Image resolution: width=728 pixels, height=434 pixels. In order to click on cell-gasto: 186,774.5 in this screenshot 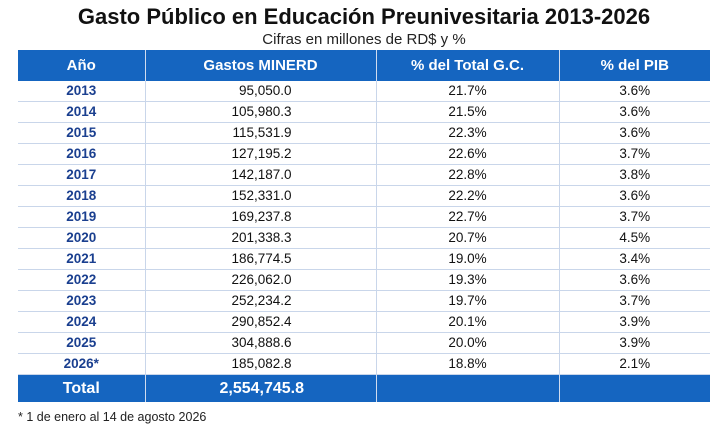, I will do `click(261, 259)`.